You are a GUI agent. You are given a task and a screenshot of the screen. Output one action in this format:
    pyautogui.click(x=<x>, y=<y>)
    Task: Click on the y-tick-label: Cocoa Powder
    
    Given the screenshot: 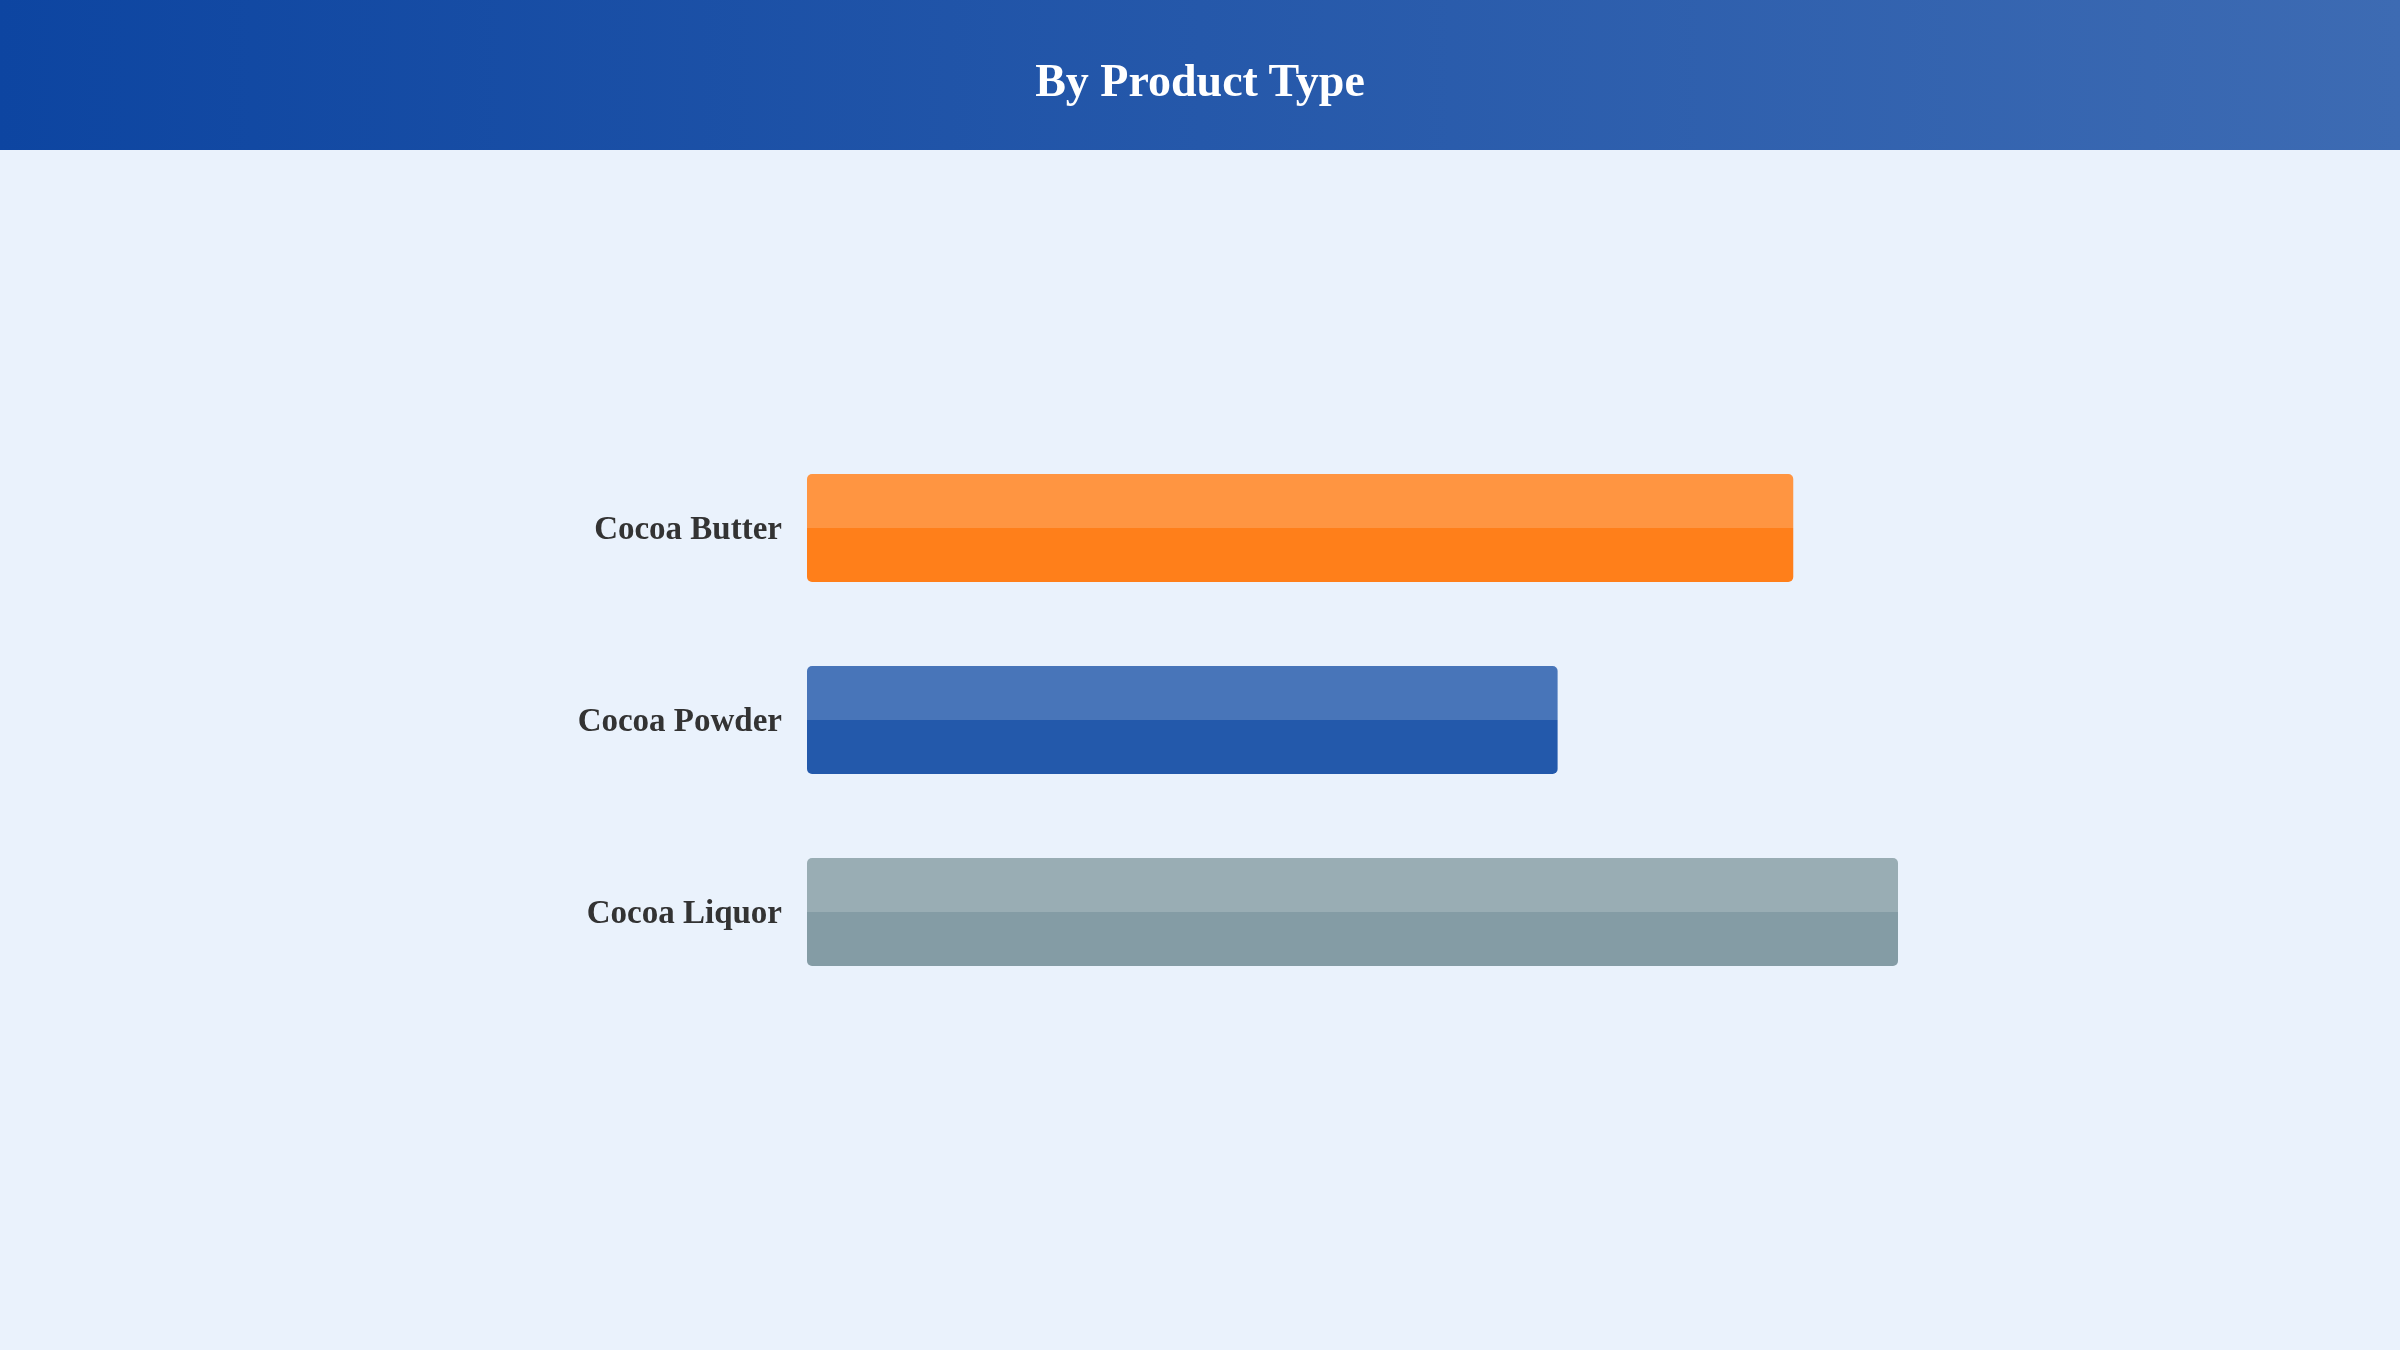 What is the action you would take?
    pyautogui.click(x=679, y=720)
    